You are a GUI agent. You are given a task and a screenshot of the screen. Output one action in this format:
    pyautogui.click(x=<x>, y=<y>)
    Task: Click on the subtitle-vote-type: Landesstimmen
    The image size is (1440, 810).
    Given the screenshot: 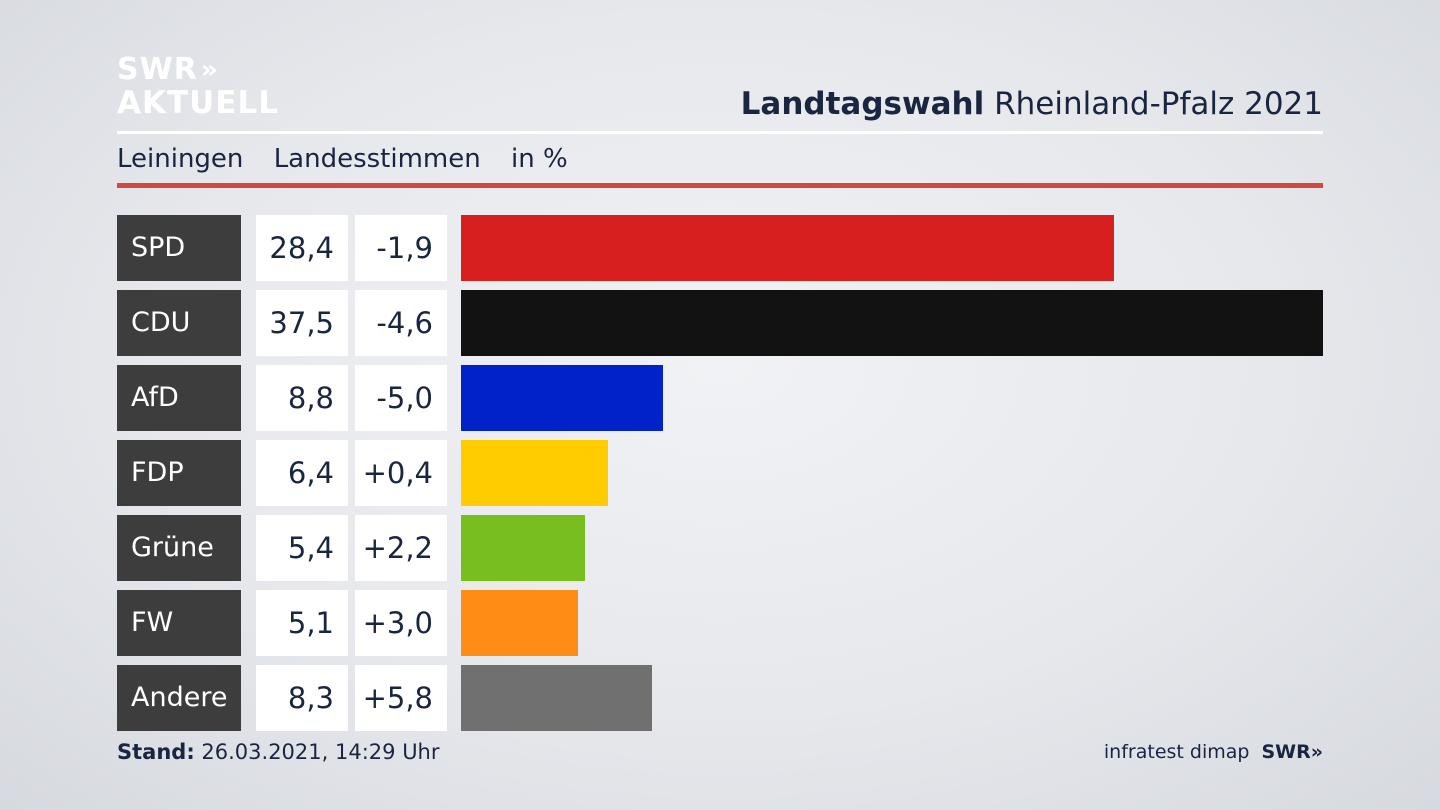 What is the action you would take?
    pyautogui.click(x=377, y=159)
    